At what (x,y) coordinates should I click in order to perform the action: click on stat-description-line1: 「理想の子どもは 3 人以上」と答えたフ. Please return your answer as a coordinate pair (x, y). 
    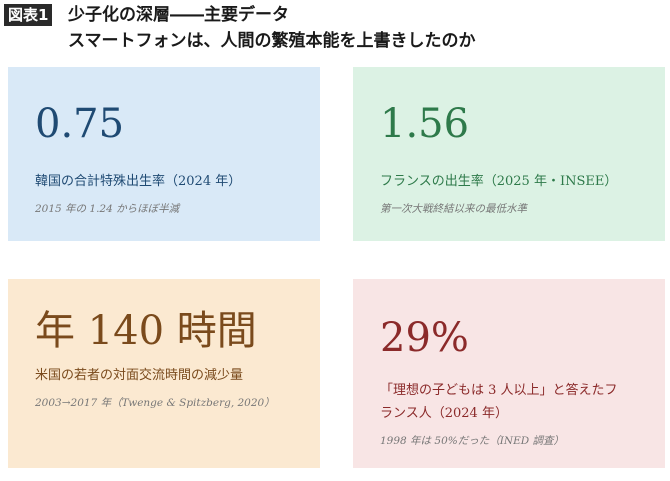
    Looking at the image, I should click on (499, 390).